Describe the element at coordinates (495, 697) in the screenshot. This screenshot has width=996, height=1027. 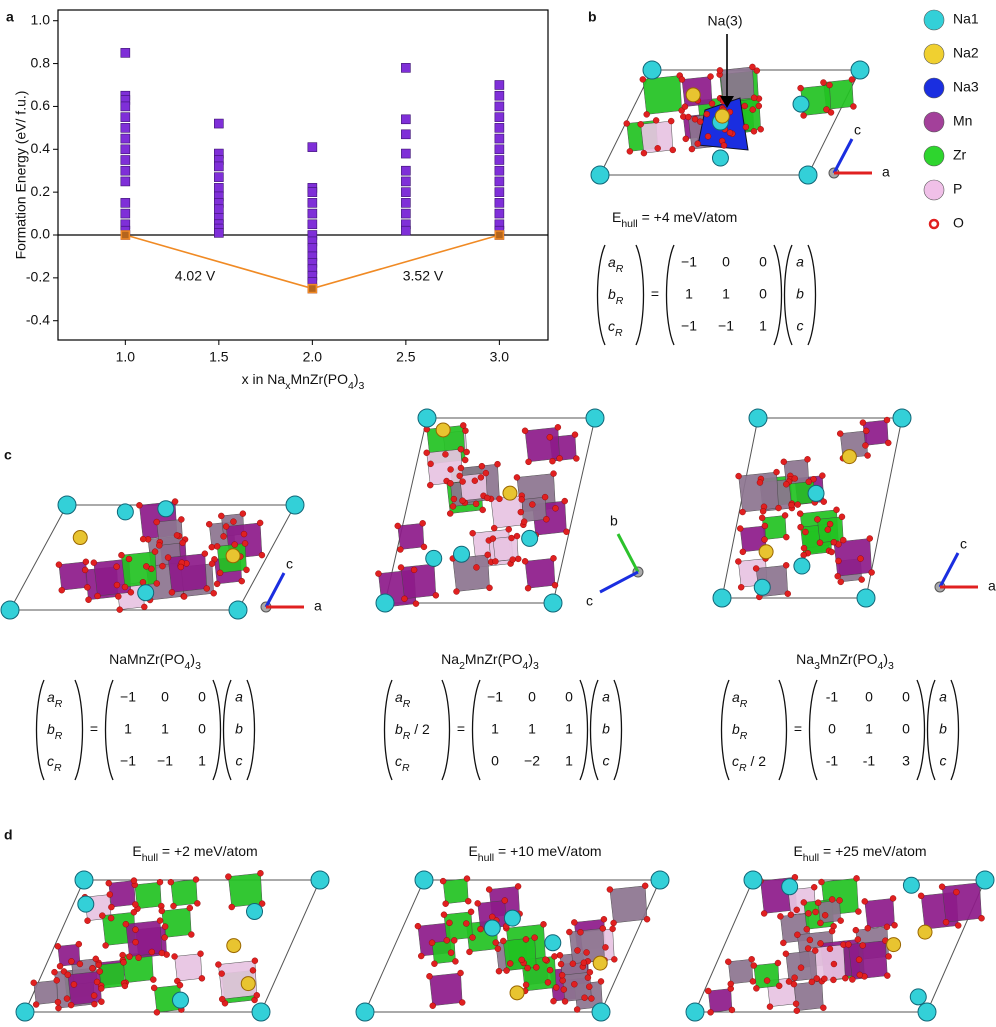
I see `matrix-entry: −1` at that location.